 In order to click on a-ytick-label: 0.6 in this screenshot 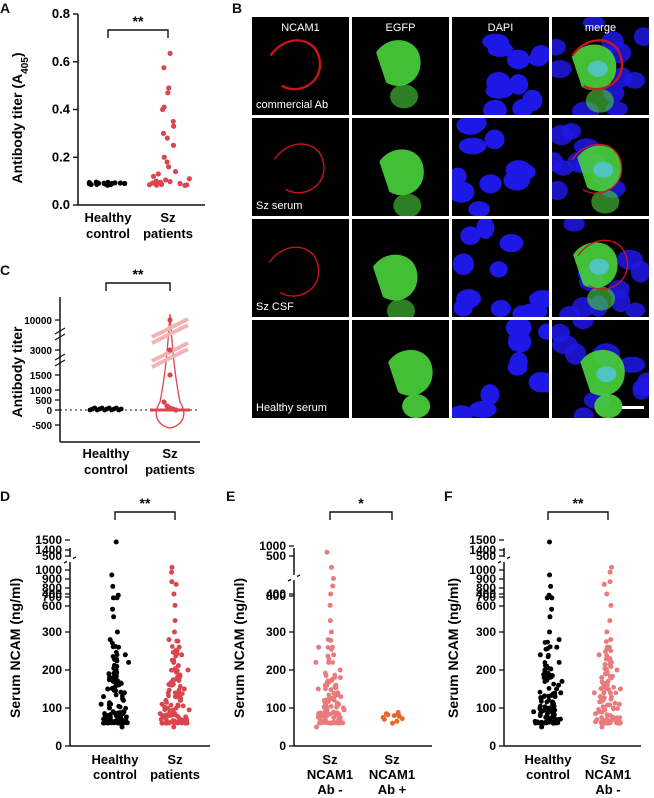, I will do `click(61, 61)`.